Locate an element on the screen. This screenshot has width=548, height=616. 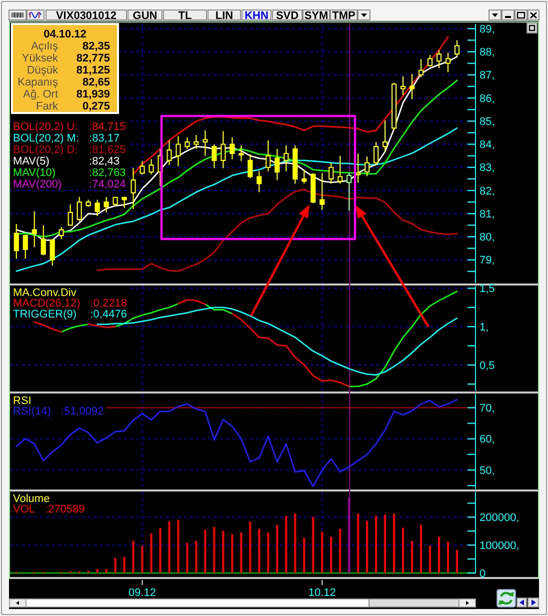
y-tick-label: 83, is located at coordinates (487, 168).